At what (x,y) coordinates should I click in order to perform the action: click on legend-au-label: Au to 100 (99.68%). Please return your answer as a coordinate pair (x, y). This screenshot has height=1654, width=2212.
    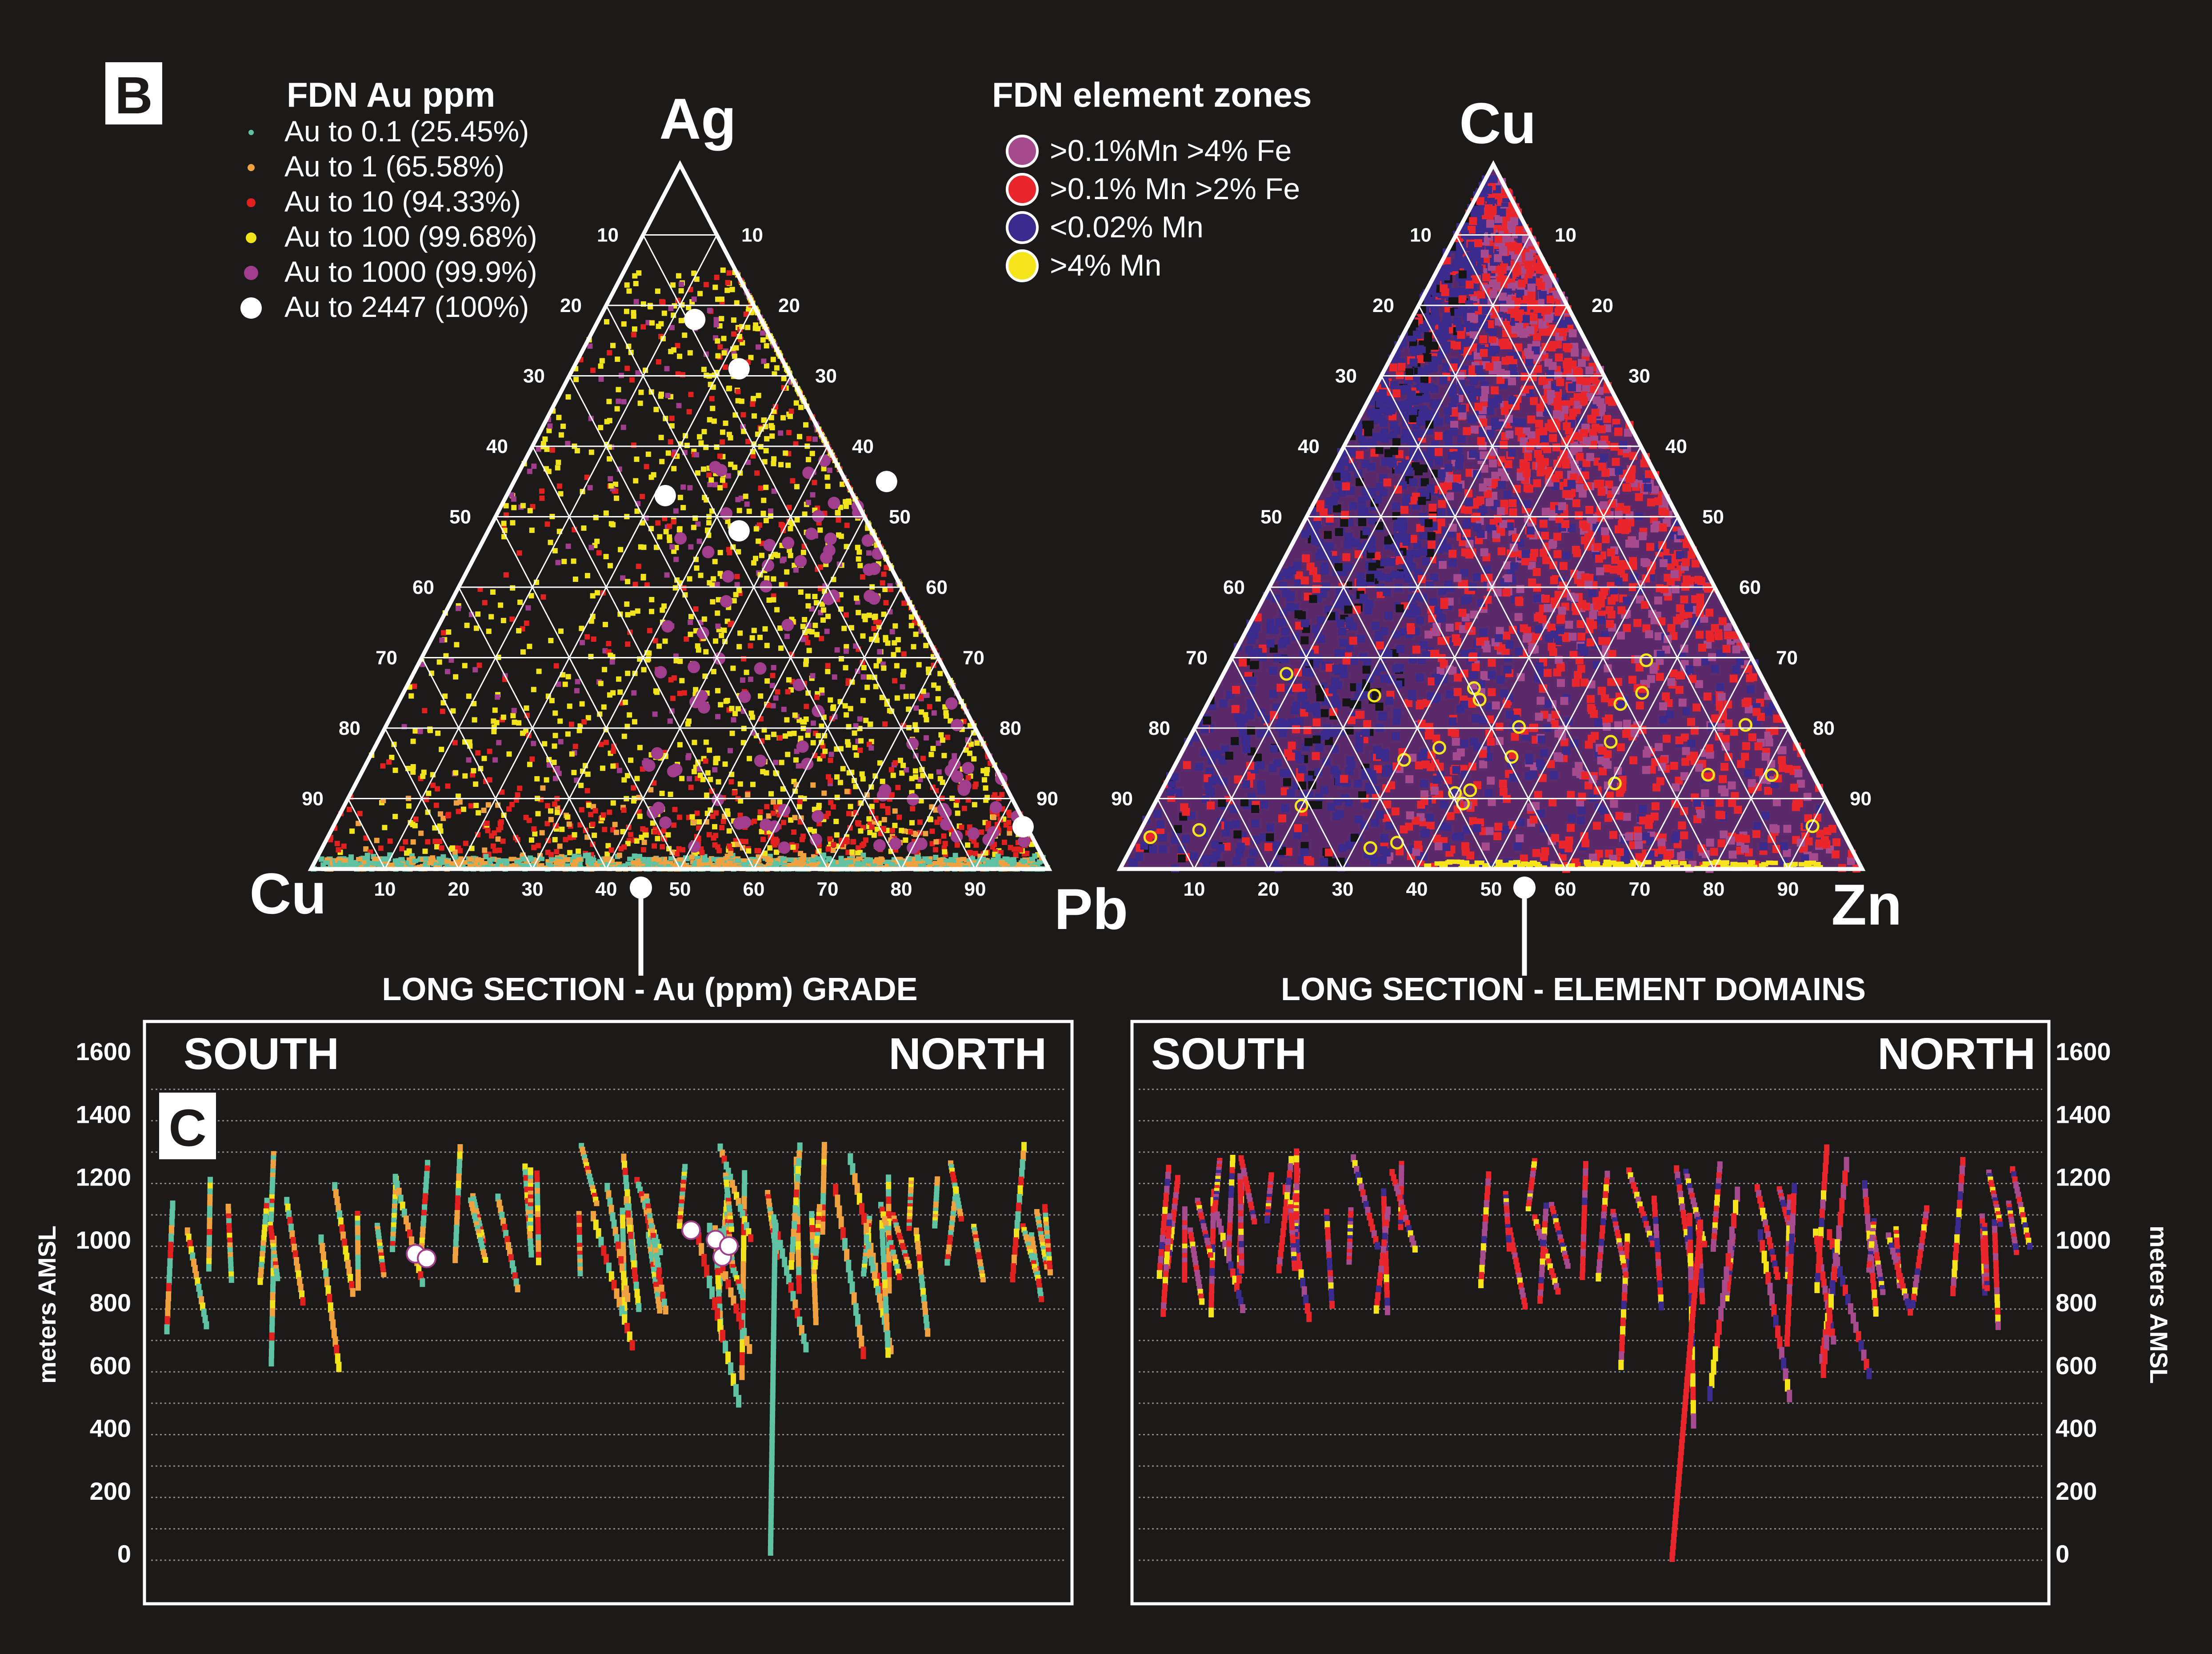
    Looking at the image, I should click on (410, 236).